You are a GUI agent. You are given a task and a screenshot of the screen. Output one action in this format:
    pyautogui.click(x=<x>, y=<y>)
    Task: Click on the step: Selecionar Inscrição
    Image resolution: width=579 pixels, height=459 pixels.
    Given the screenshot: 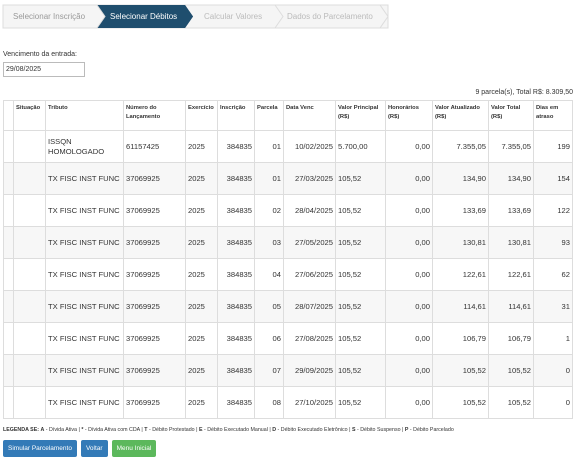 What is the action you would take?
    pyautogui.click(x=49, y=16)
    